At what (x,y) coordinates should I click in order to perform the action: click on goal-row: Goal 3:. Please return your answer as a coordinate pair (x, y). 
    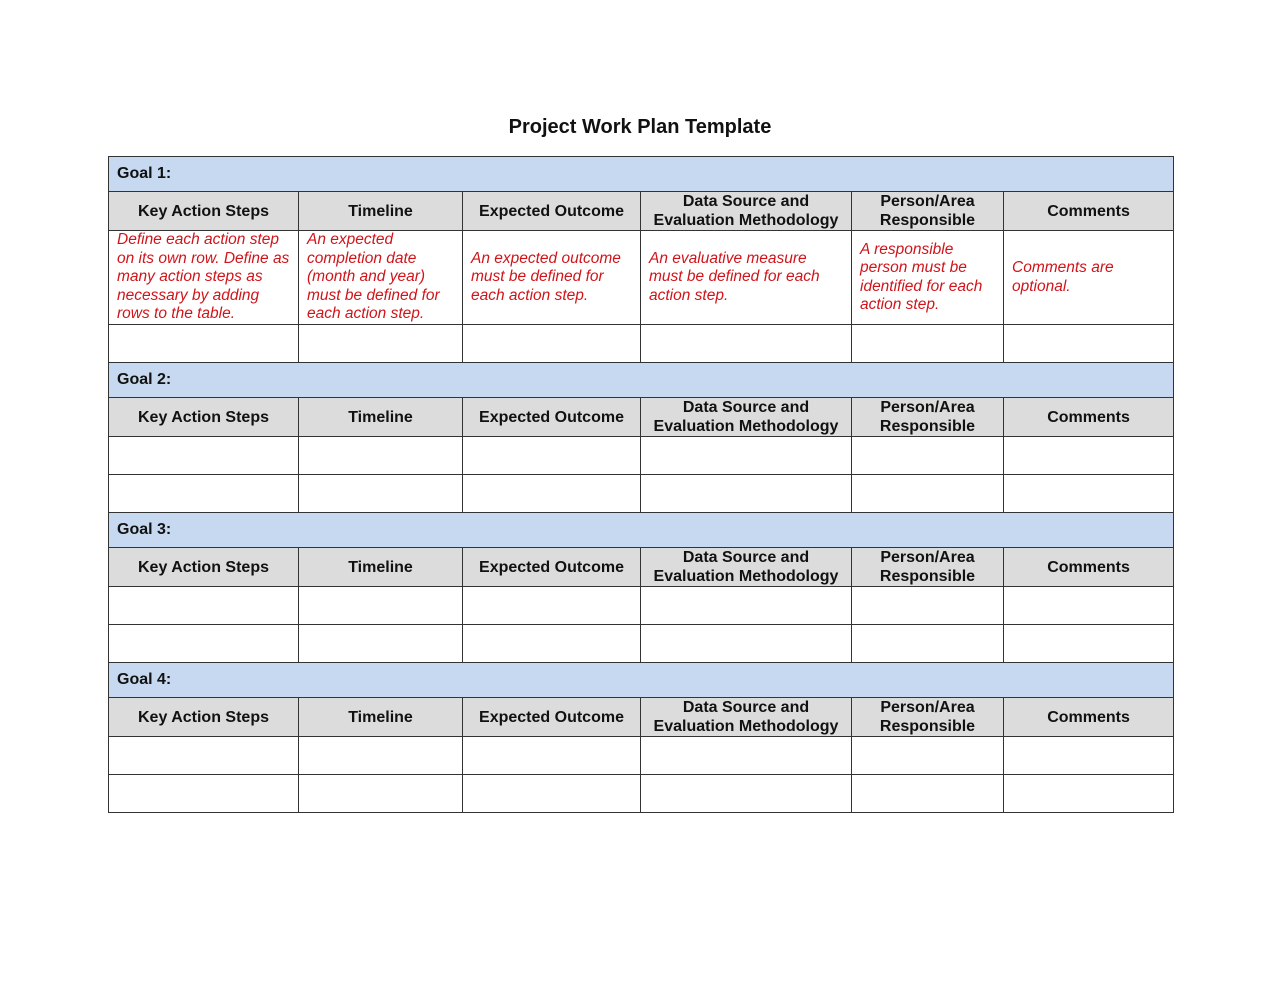
    Looking at the image, I should click on (641, 530).